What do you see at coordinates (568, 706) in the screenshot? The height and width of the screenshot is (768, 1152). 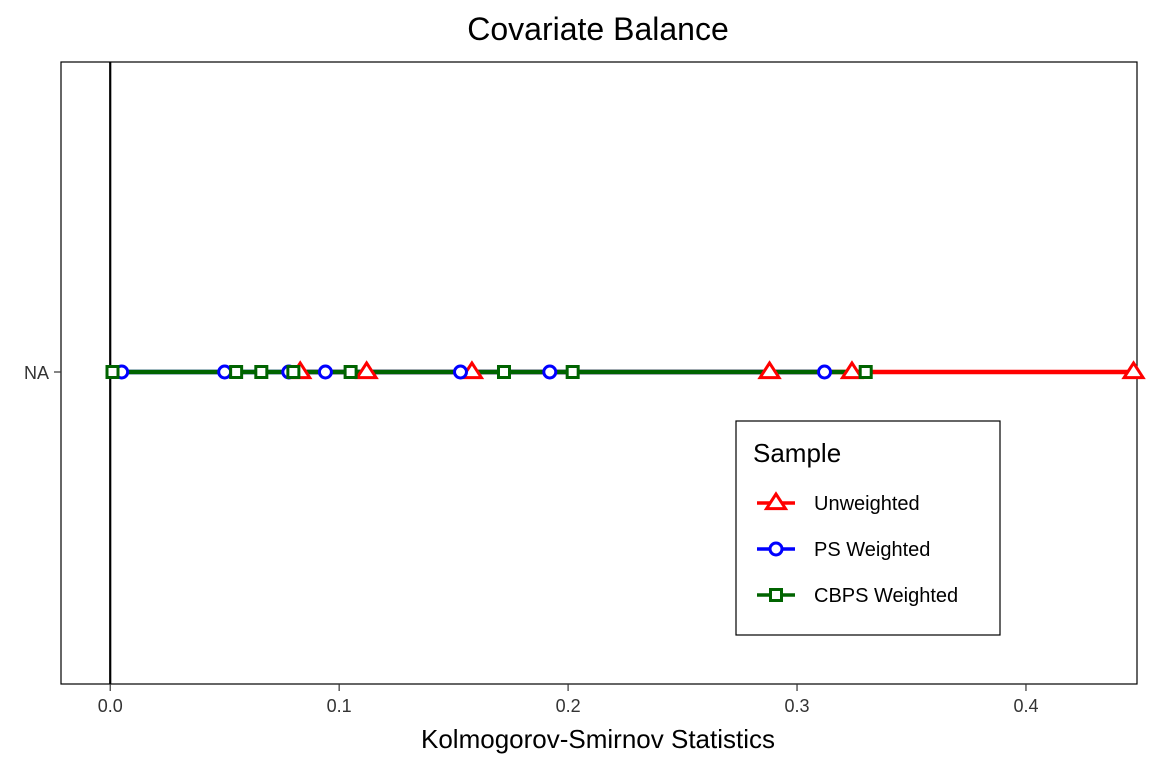 I see `x-tick-label: 0.2` at bounding box center [568, 706].